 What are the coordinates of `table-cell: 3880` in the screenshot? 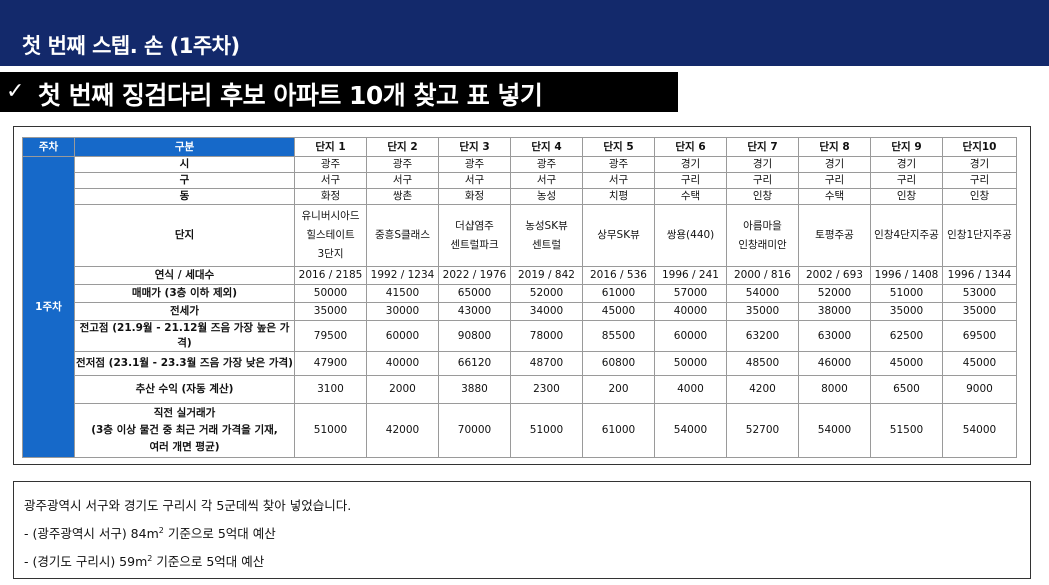 It's located at (474, 389).